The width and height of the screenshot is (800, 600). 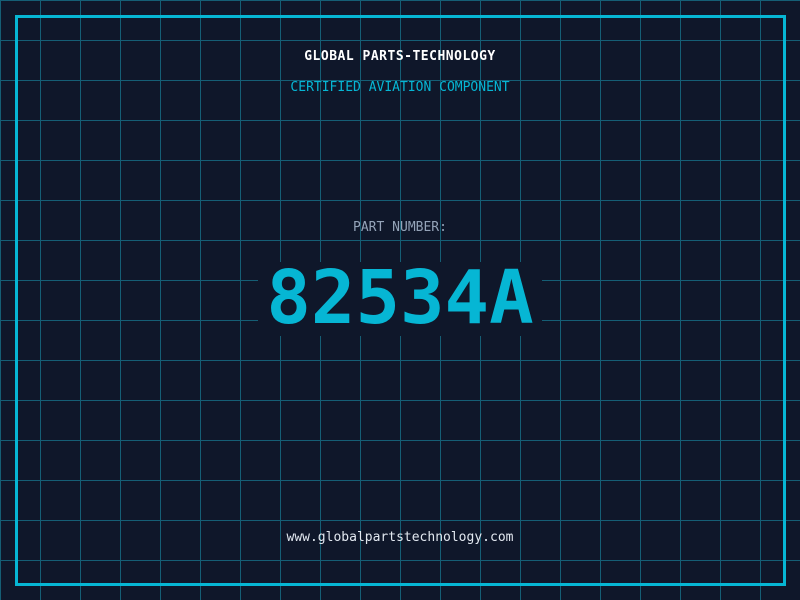 What do you see at coordinates (400, 87) in the screenshot?
I see `certification-subtitle: CERTIFIED AVIATION COMPONENT` at bounding box center [400, 87].